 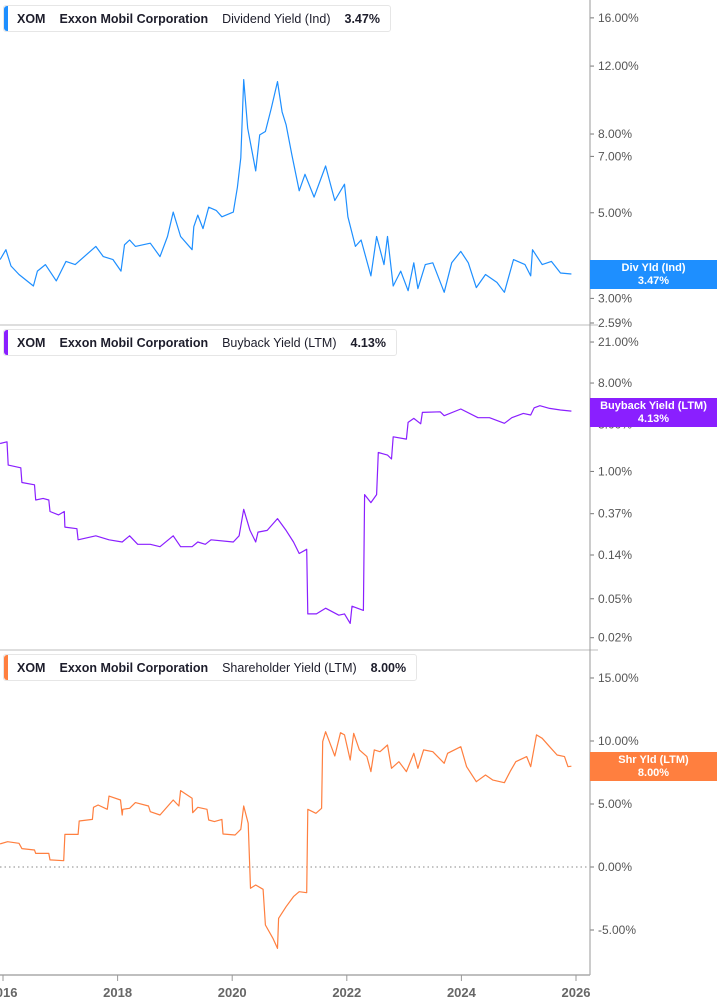 I want to click on x-tick-label: 2024, so click(x=462, y=992).